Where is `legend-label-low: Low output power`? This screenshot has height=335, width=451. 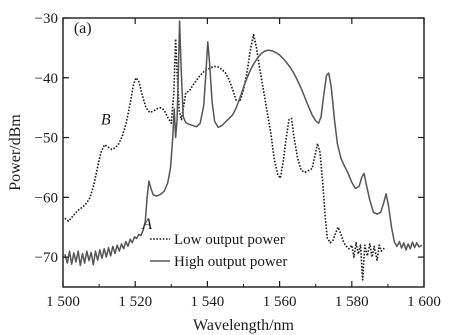 legend-label-low: Low output power is located at coordinates (229, 240).